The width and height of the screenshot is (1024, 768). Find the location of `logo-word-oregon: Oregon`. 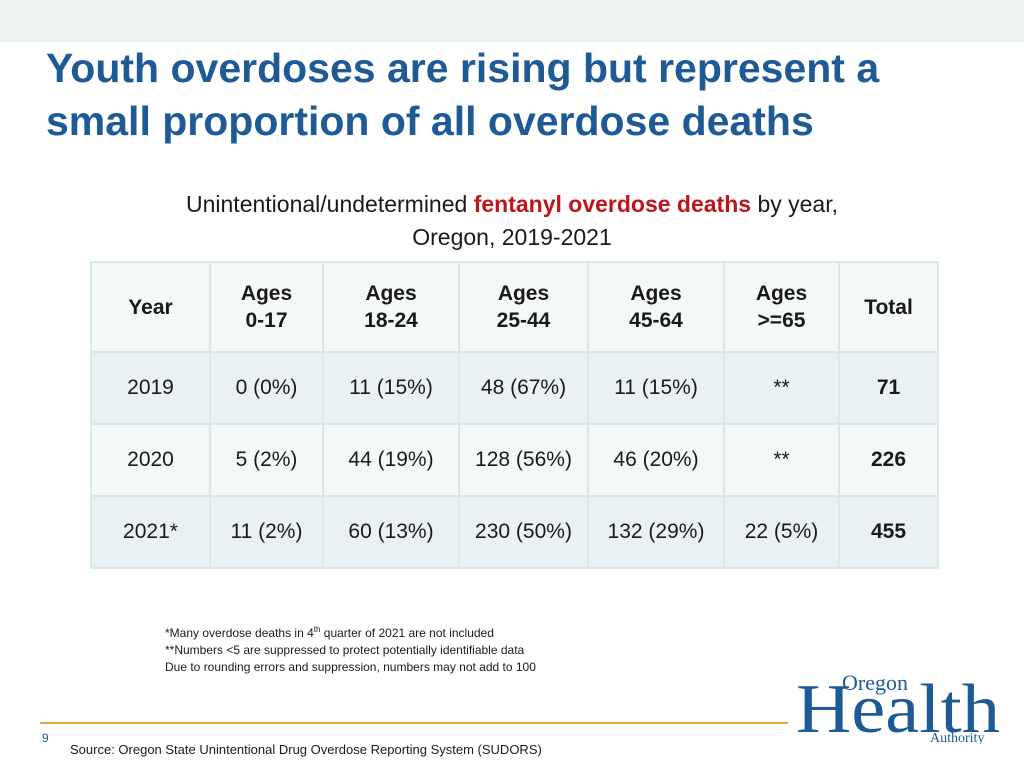

logo-word-oregon: Oregon is located at coordinates (875, 682).